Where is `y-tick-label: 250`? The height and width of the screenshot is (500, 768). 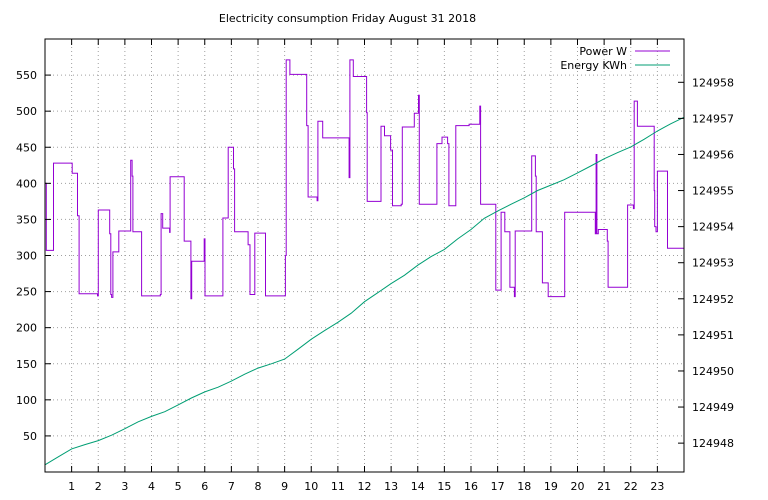
y-tick-label: 250 is located at coordinates (26, 292).